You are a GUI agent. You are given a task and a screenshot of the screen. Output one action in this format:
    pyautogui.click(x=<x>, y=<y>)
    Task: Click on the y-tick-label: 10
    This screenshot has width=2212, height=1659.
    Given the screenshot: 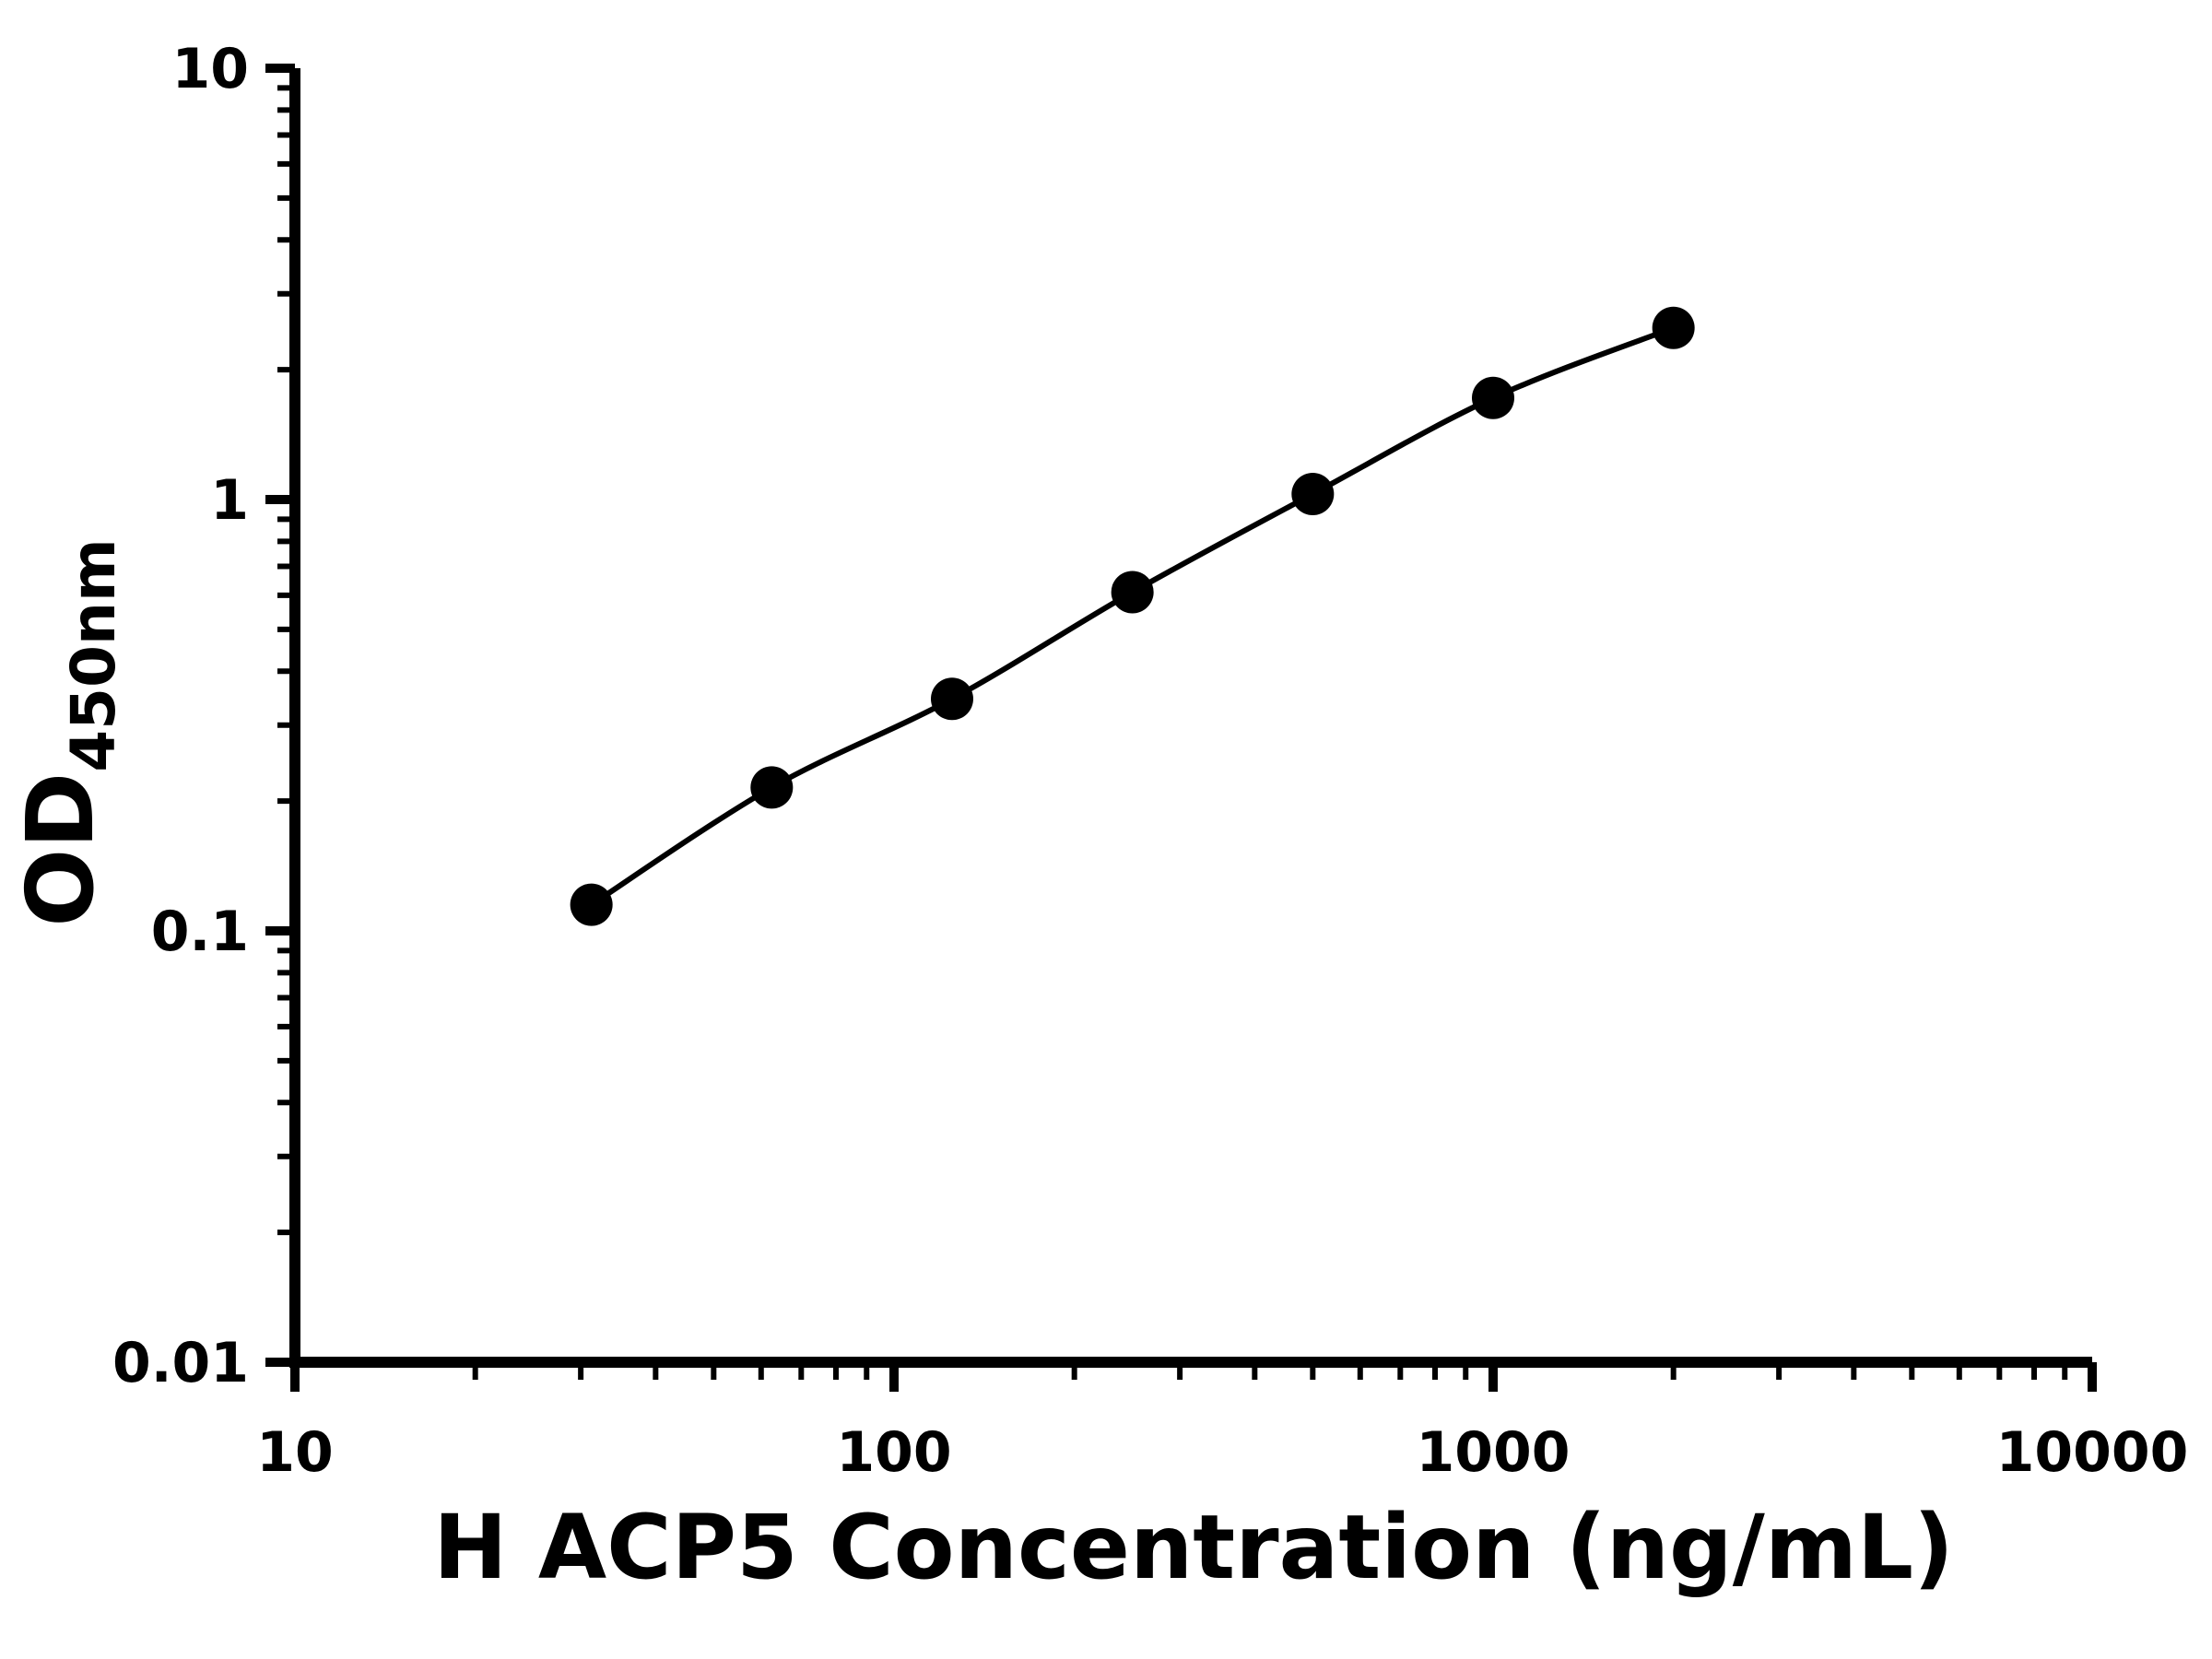 What is the action you would take?
    pyautogui.click(x=211, y=69)
    